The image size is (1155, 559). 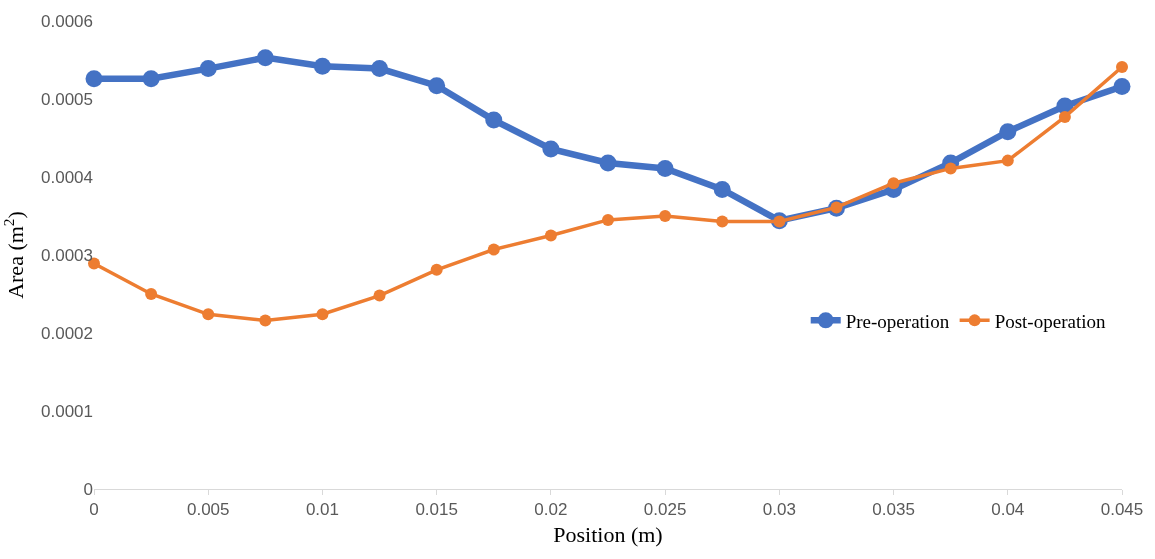 What do you see at coordinates (67, 21) in the screenshot?
I see `y-tick-label: 0.0006` at bounding box center [67, 21].